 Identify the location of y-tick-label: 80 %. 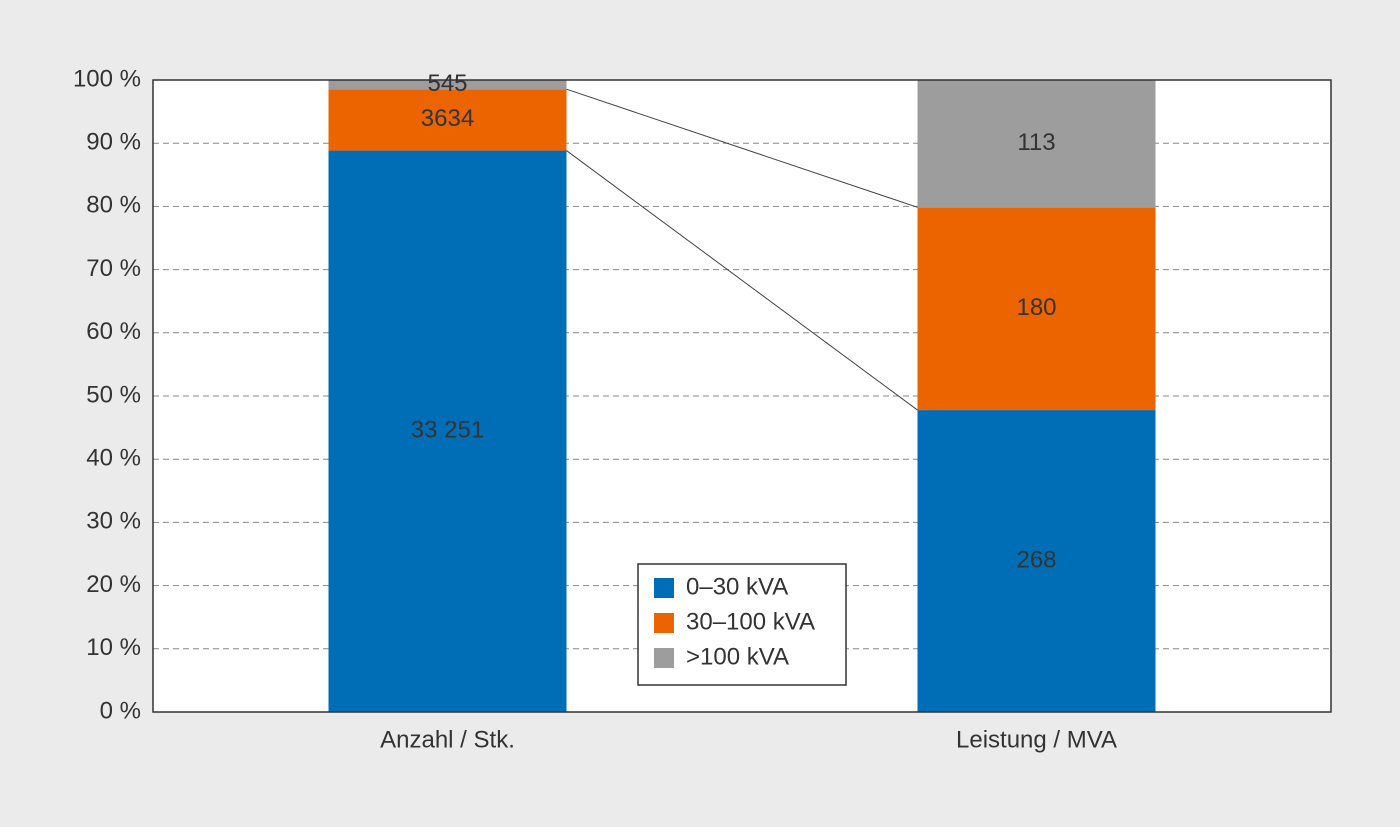
(113, 205).